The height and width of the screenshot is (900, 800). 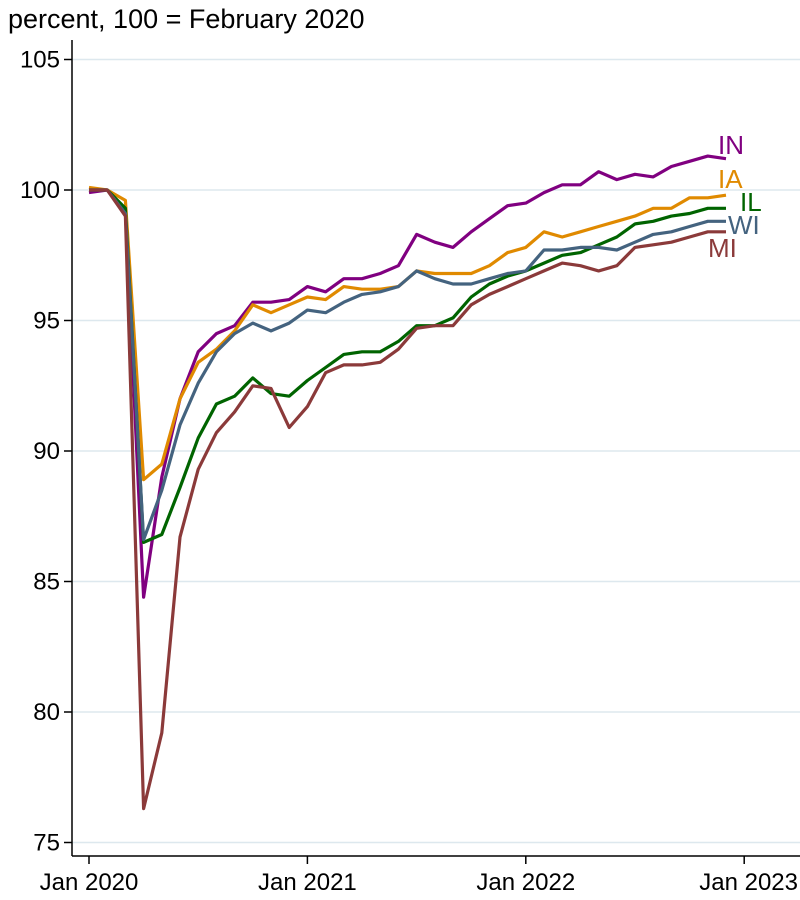 What do you see at coordinates (731, 145) in the screenshot?
I see `series-label-in: IN` at bounding box center [731, 145].